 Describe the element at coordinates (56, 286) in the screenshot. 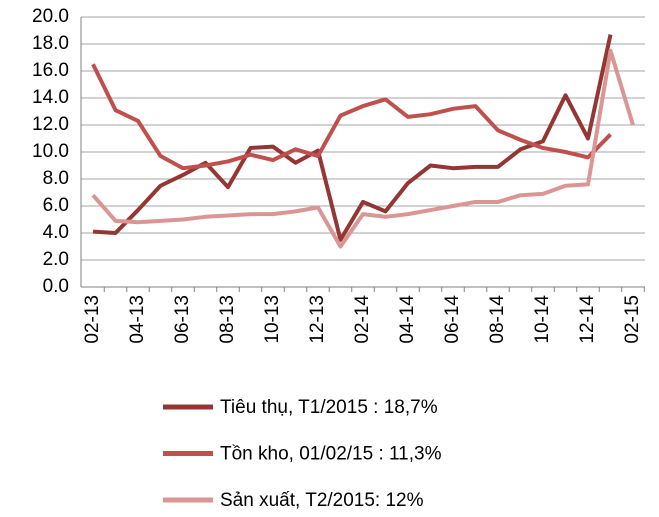

I see `y-tick-label: 0.0` at that location.